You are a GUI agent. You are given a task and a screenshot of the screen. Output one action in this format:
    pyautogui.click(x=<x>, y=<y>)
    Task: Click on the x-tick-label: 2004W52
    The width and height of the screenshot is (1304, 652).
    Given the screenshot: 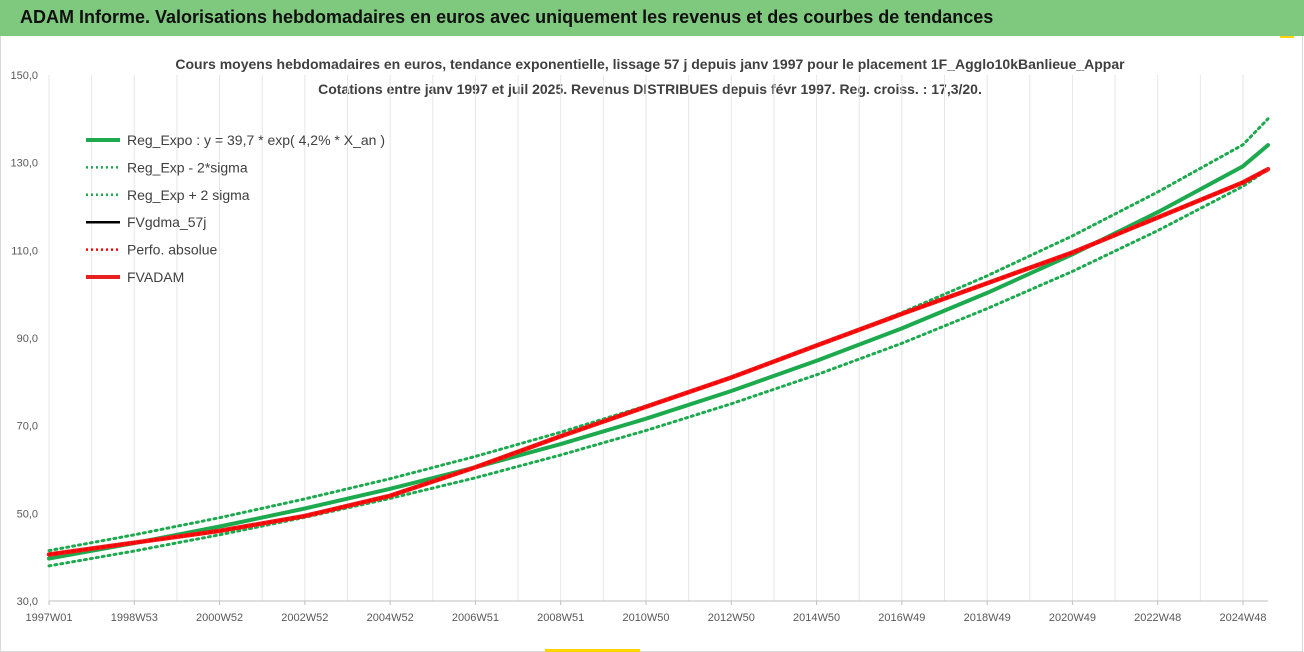 What is the action you would take?
    pyautogui.click(x=390, y=618)
    